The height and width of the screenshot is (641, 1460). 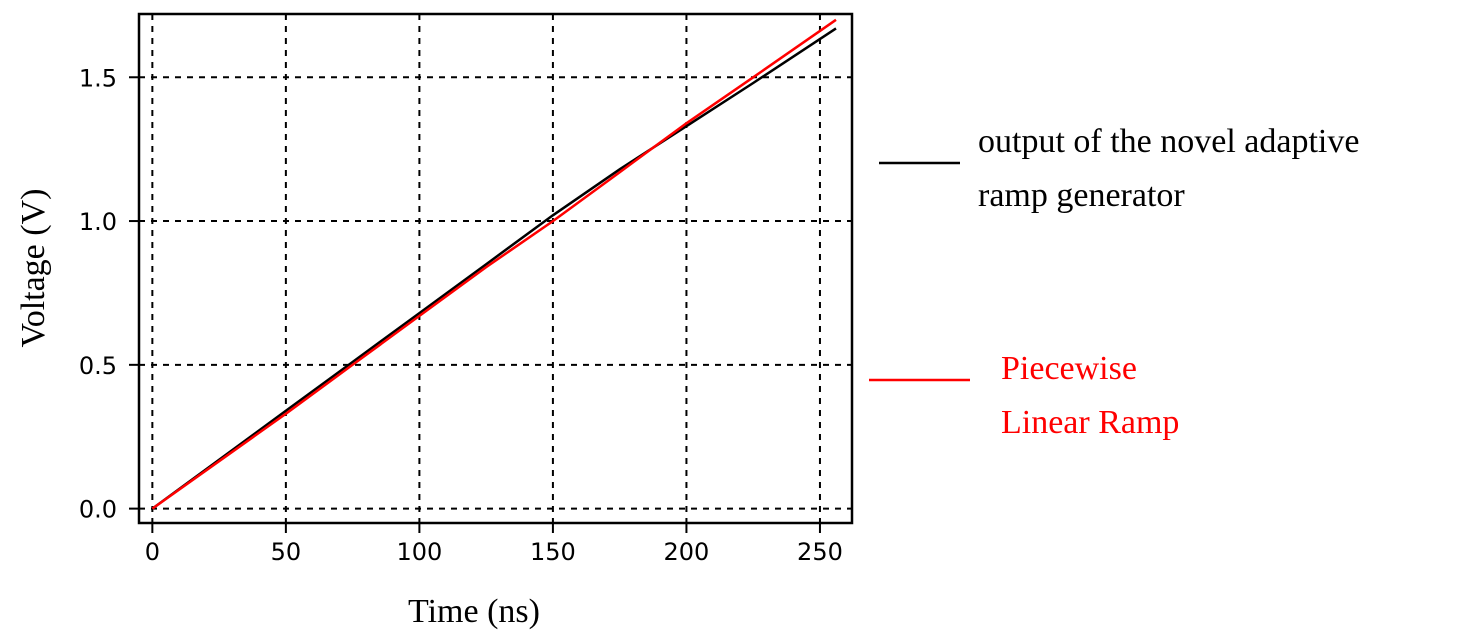 I want to click on legend-label-2: Piecewise, so click(x=1069, y=368).